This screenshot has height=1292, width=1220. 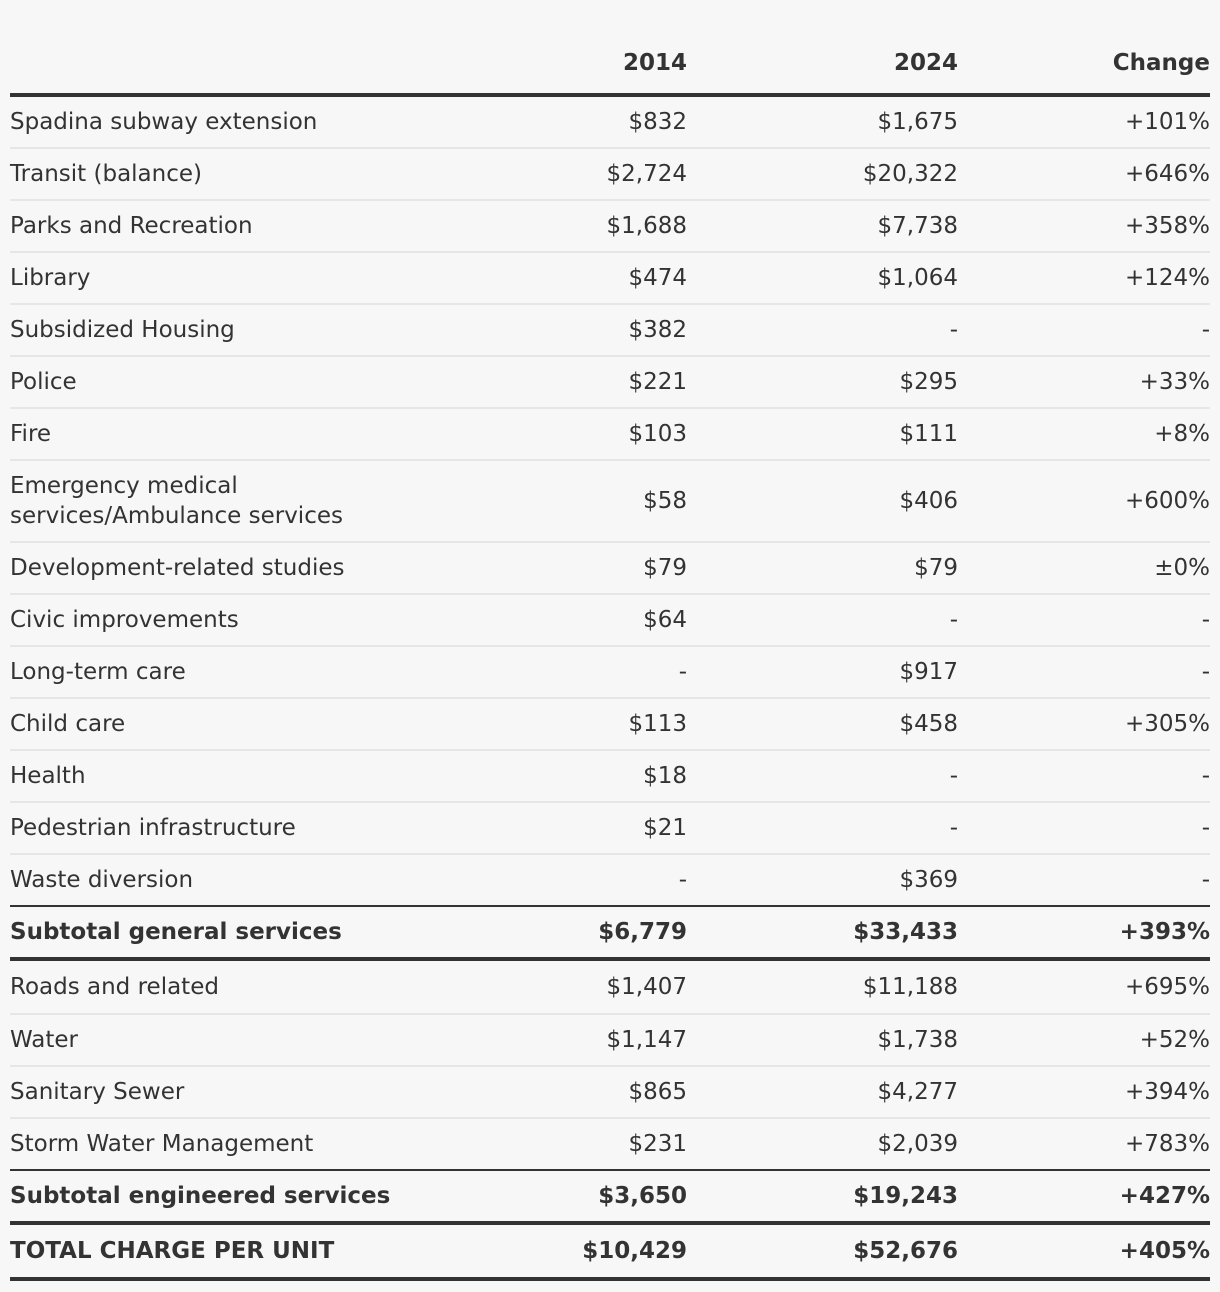 I want to click on value-2014: $474, so click(x=608, y=278).